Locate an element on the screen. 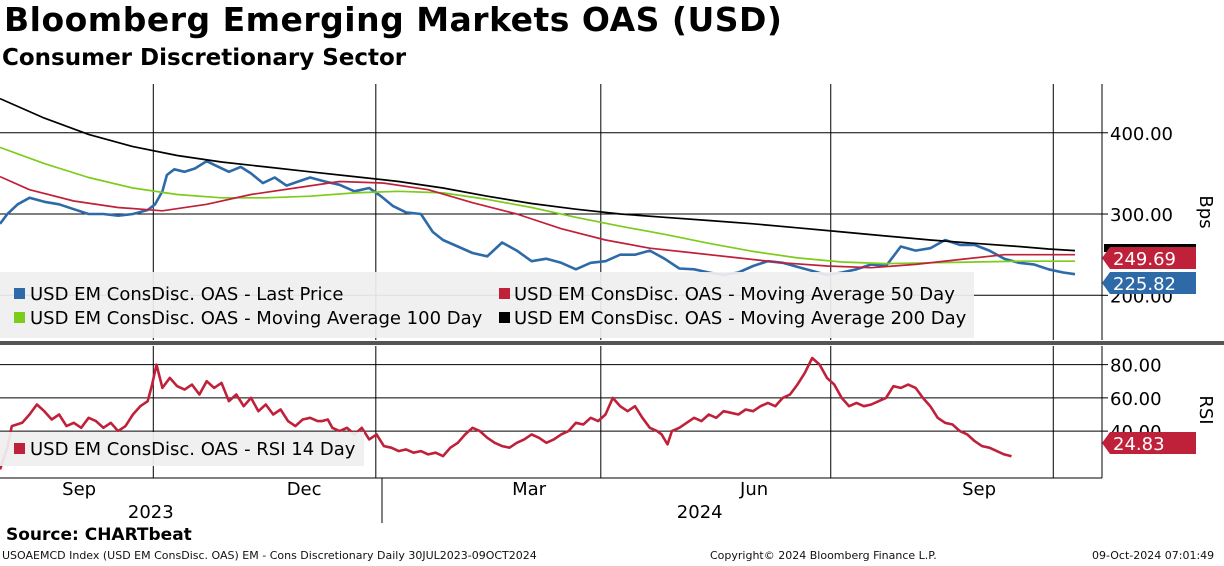 Image resolution: width=1224 pixels, height=566 pixels. footer-timestamp: 09-Oct-2024 07:01:49 is located at coordinates (1153, 555).